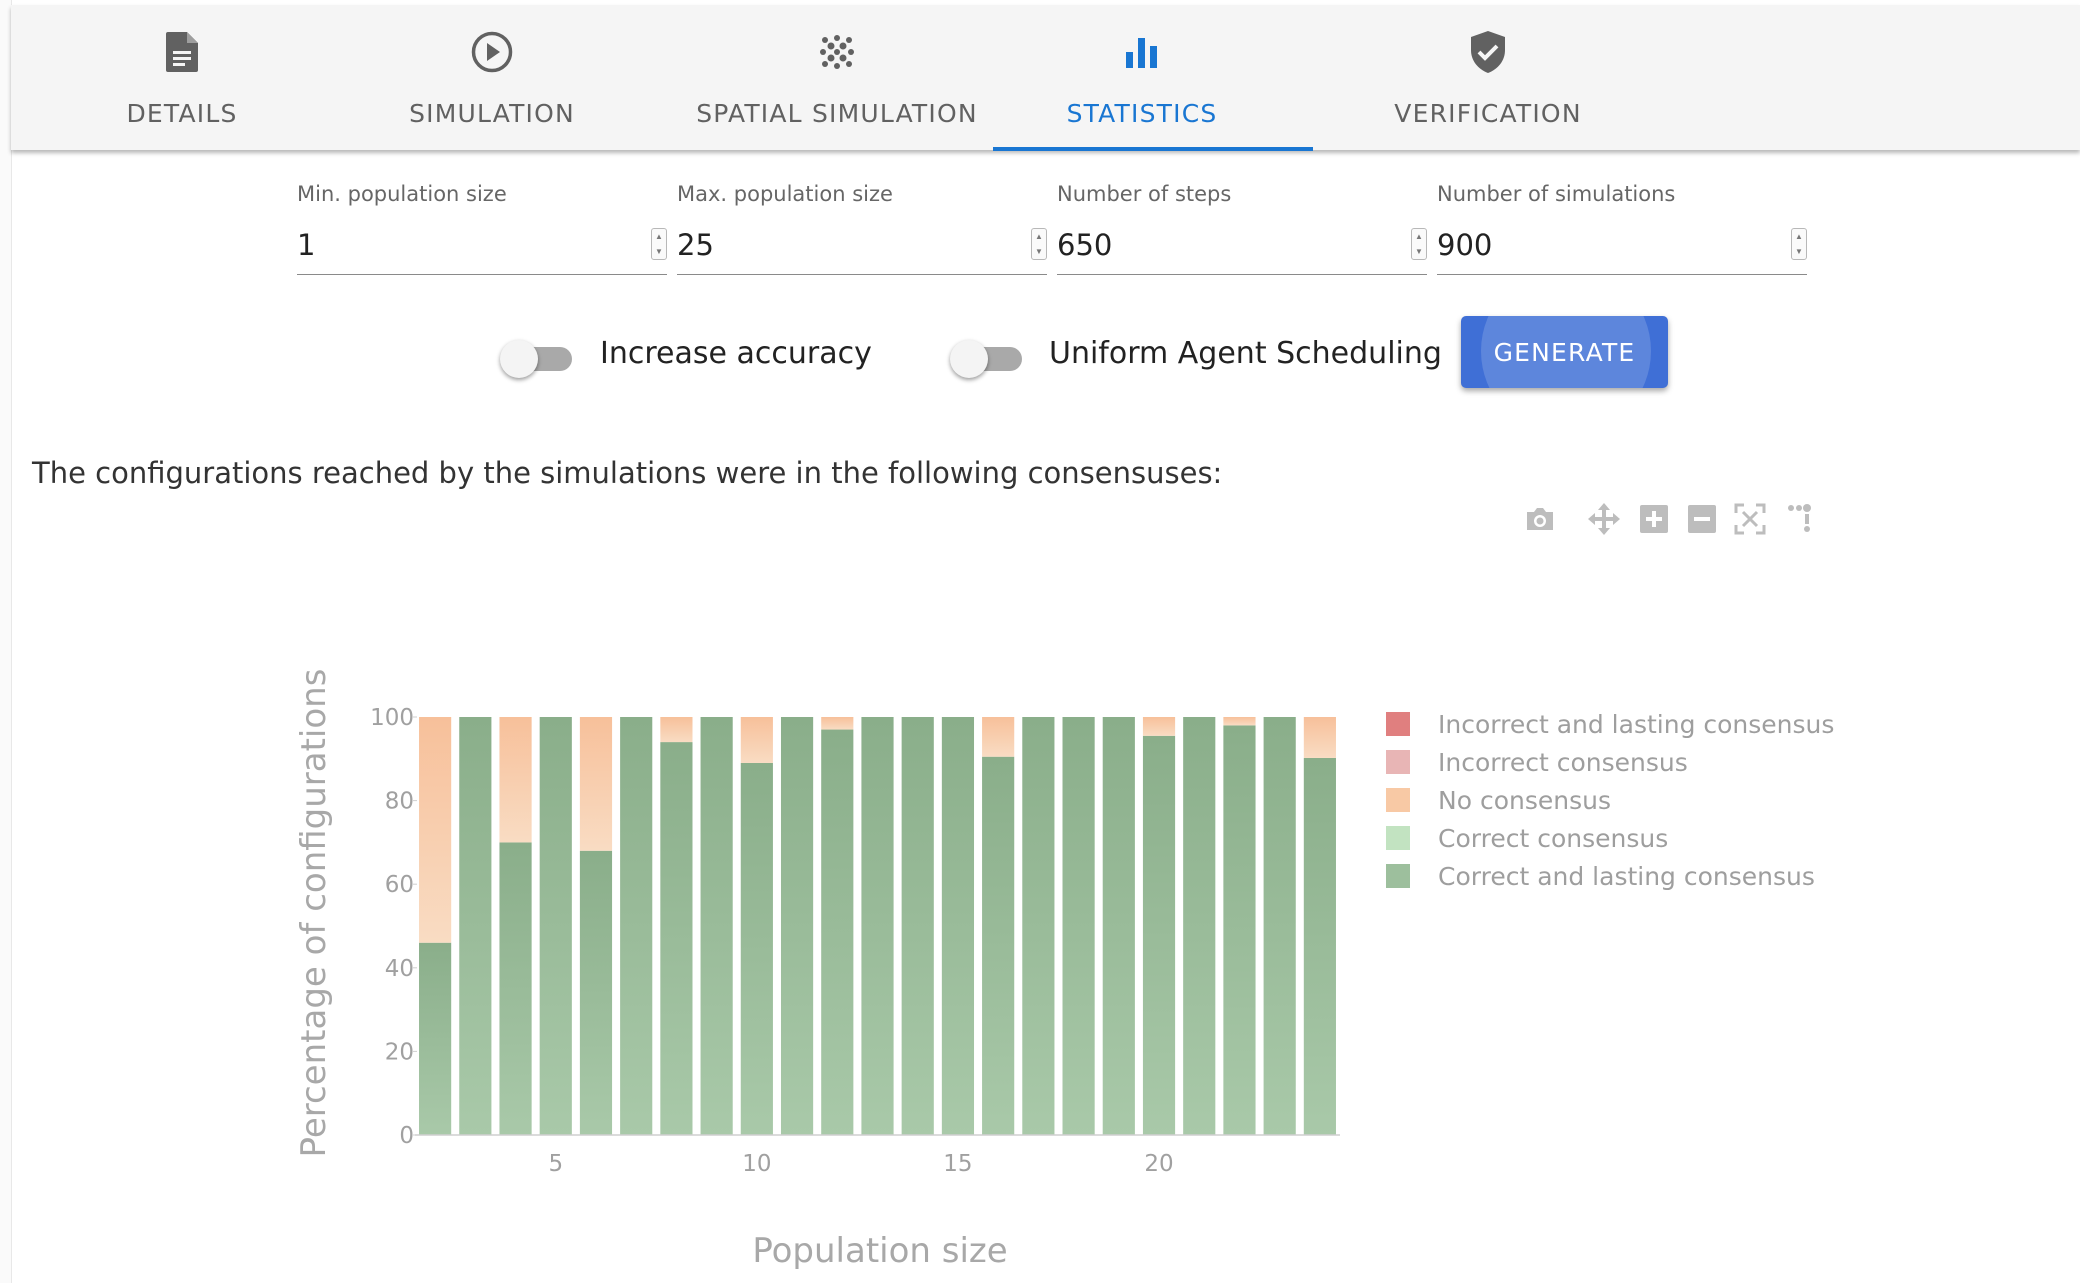 The image size is (2080, 1283). What do you see at coordinates (1085, 245) in the screenshot?
I see `field-value: 650` at bounding box center [1085, 245].